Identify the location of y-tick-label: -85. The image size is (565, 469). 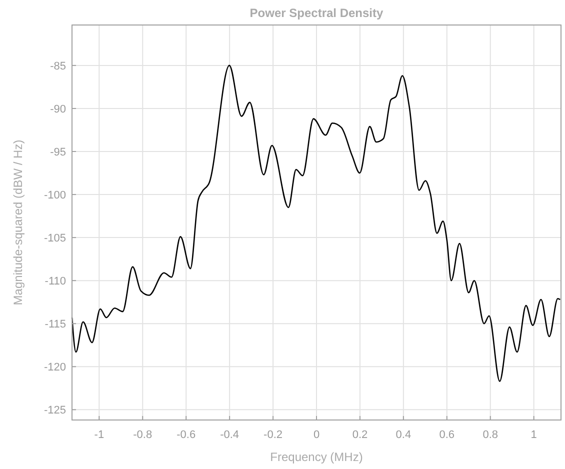
(58, 66).